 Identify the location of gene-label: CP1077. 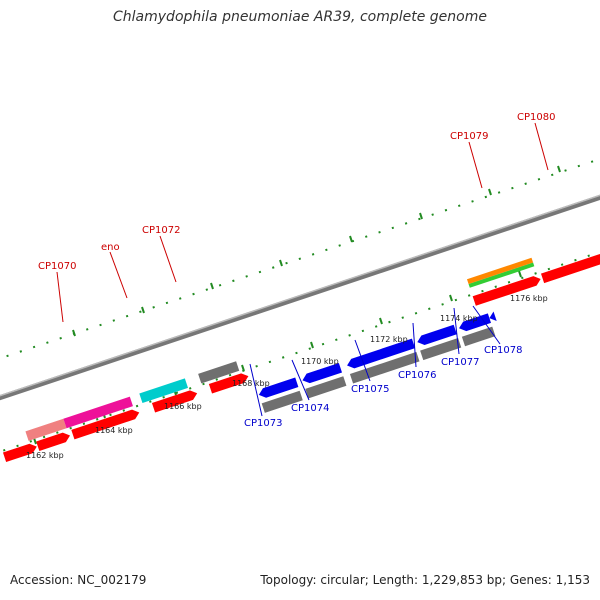
(460, 362).